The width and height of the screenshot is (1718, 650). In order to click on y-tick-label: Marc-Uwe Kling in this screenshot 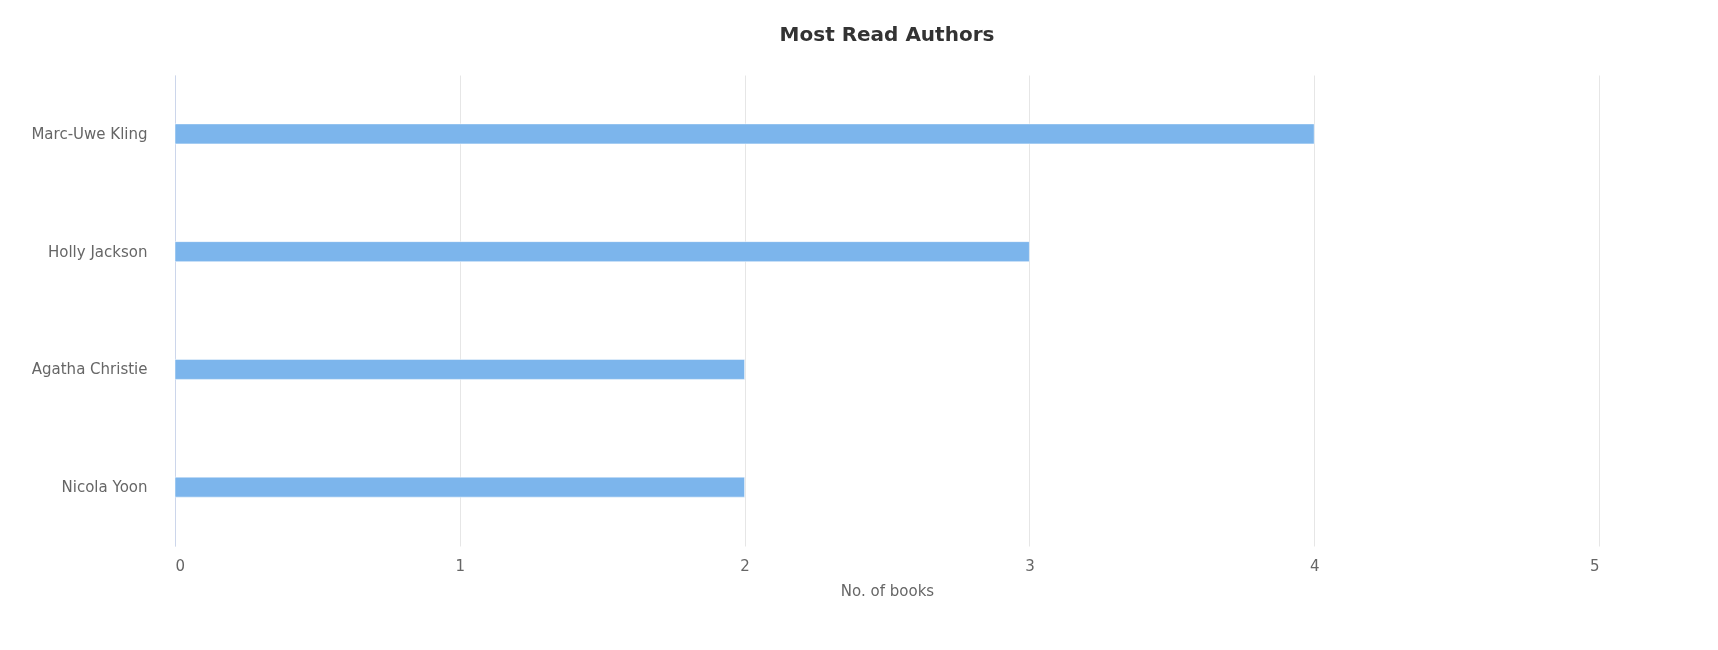, I will do `click(89, 133)`.